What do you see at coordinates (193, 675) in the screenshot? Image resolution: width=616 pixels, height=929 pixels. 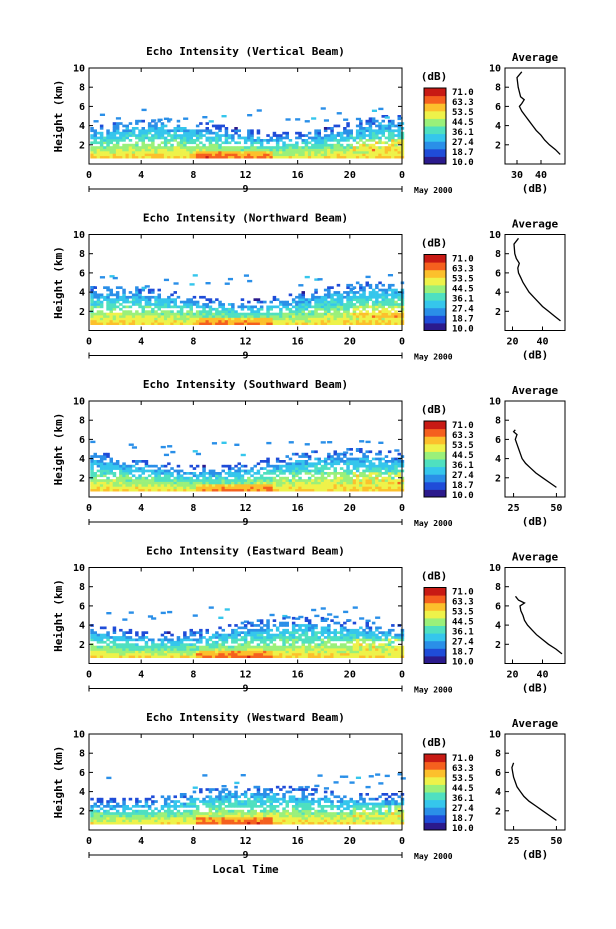 I see `x-tick-label: 8` at bounding box center [193, 675].